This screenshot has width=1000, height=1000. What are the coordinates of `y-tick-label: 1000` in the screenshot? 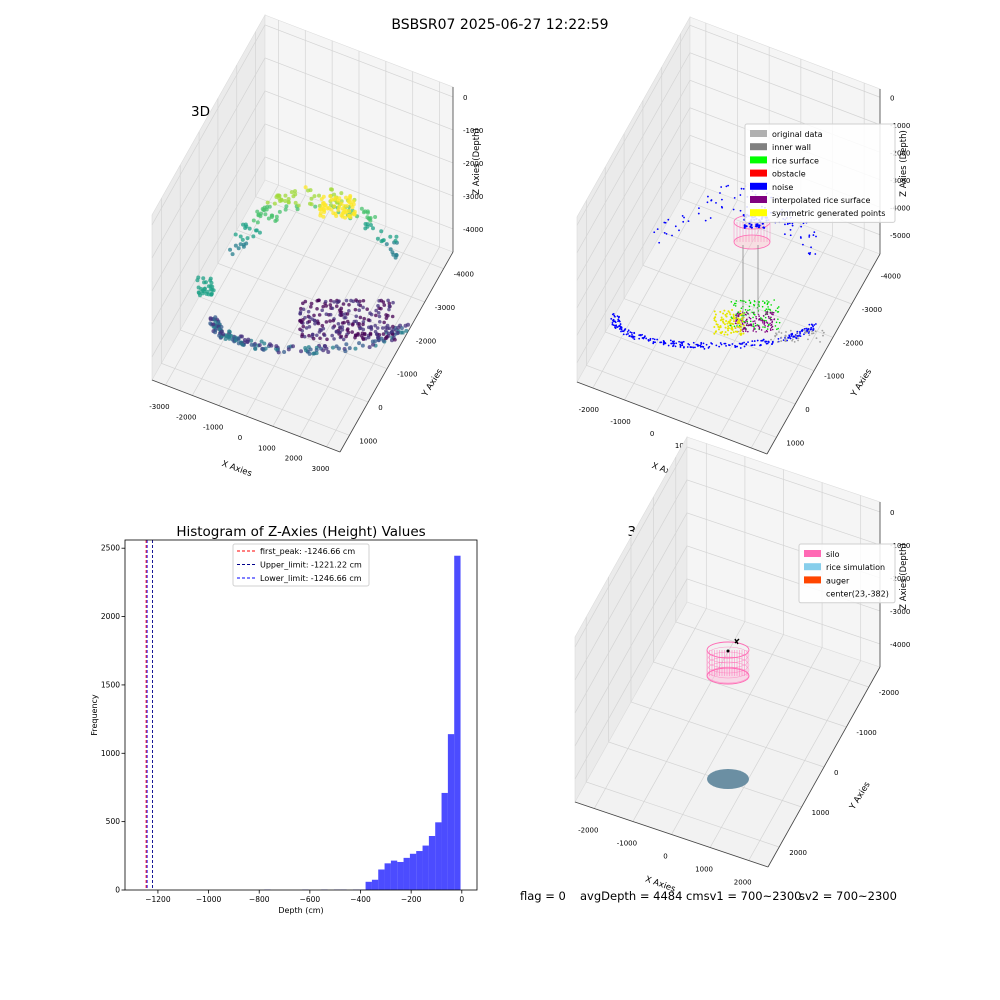 It's located at (110, 753).